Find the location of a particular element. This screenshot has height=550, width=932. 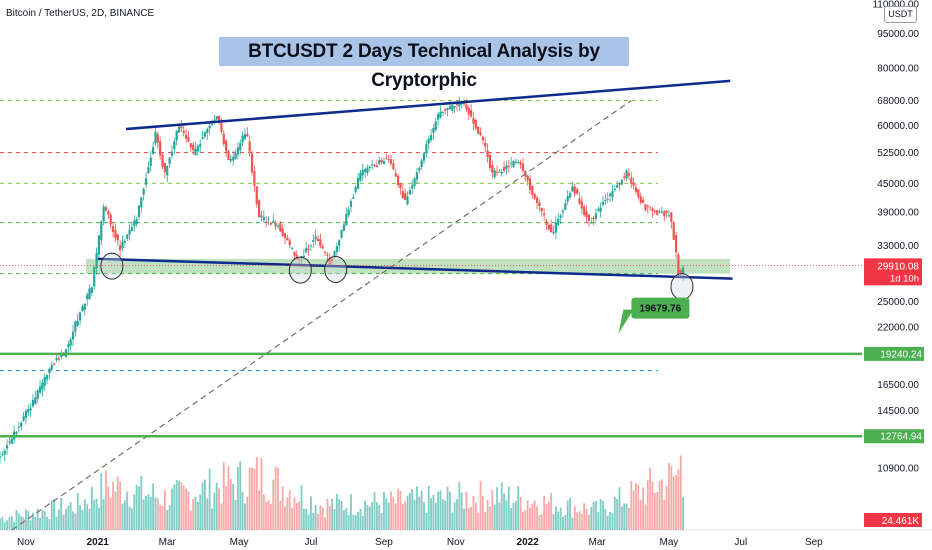

currency-button: USDT is located at coordinates (900, 14).